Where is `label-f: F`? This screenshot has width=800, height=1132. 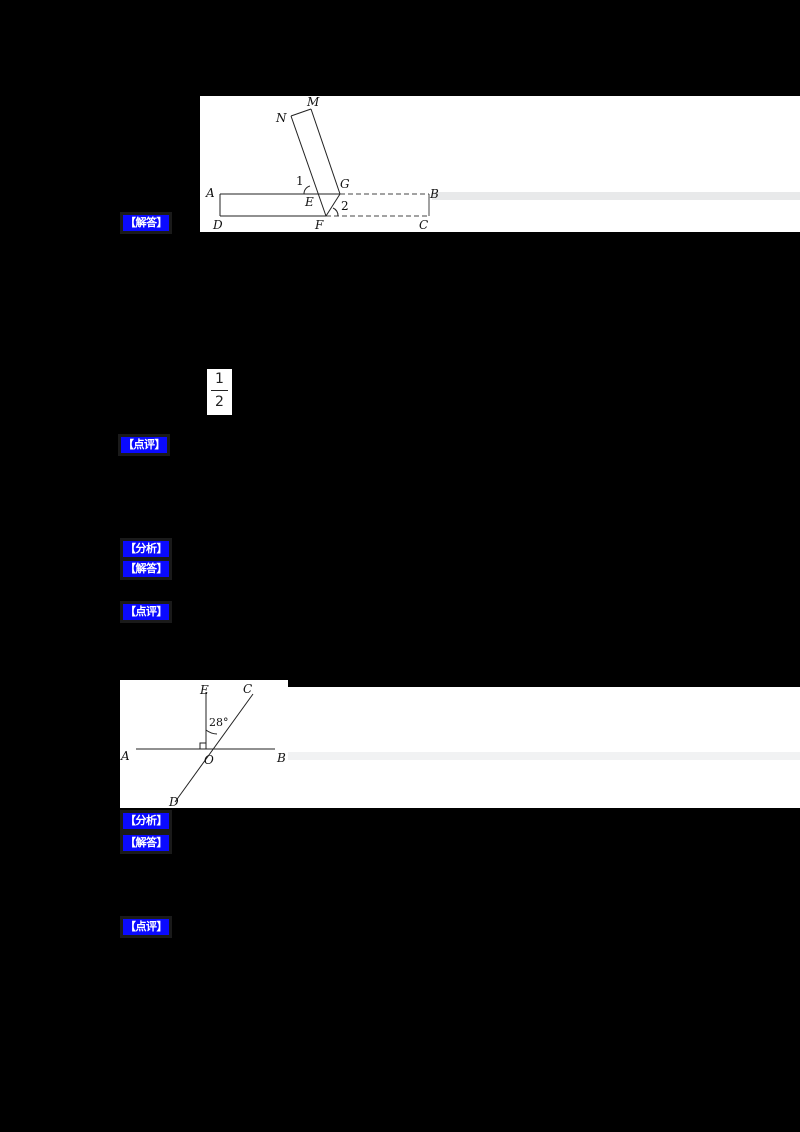
label-f: F is located at coordinates (319, 225).